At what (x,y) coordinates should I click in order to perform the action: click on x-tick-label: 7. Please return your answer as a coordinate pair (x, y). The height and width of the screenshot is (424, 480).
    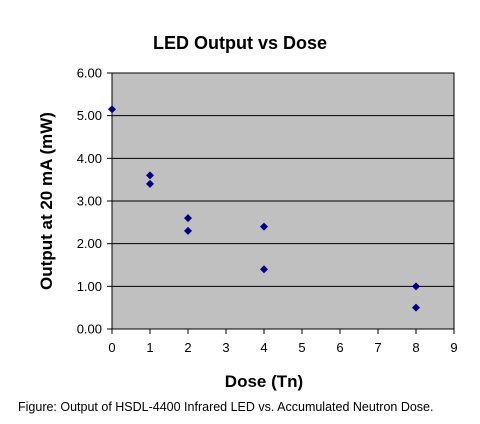
    Looking at the image, I should click on (377, 347).